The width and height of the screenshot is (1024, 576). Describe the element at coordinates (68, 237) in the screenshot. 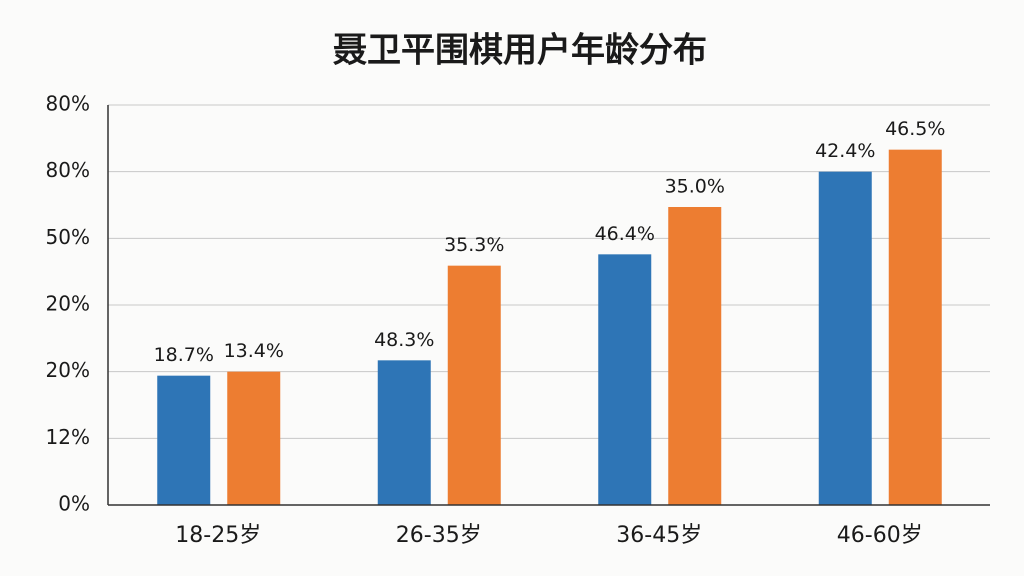

I see `y-tick-label: 50%` at that location.